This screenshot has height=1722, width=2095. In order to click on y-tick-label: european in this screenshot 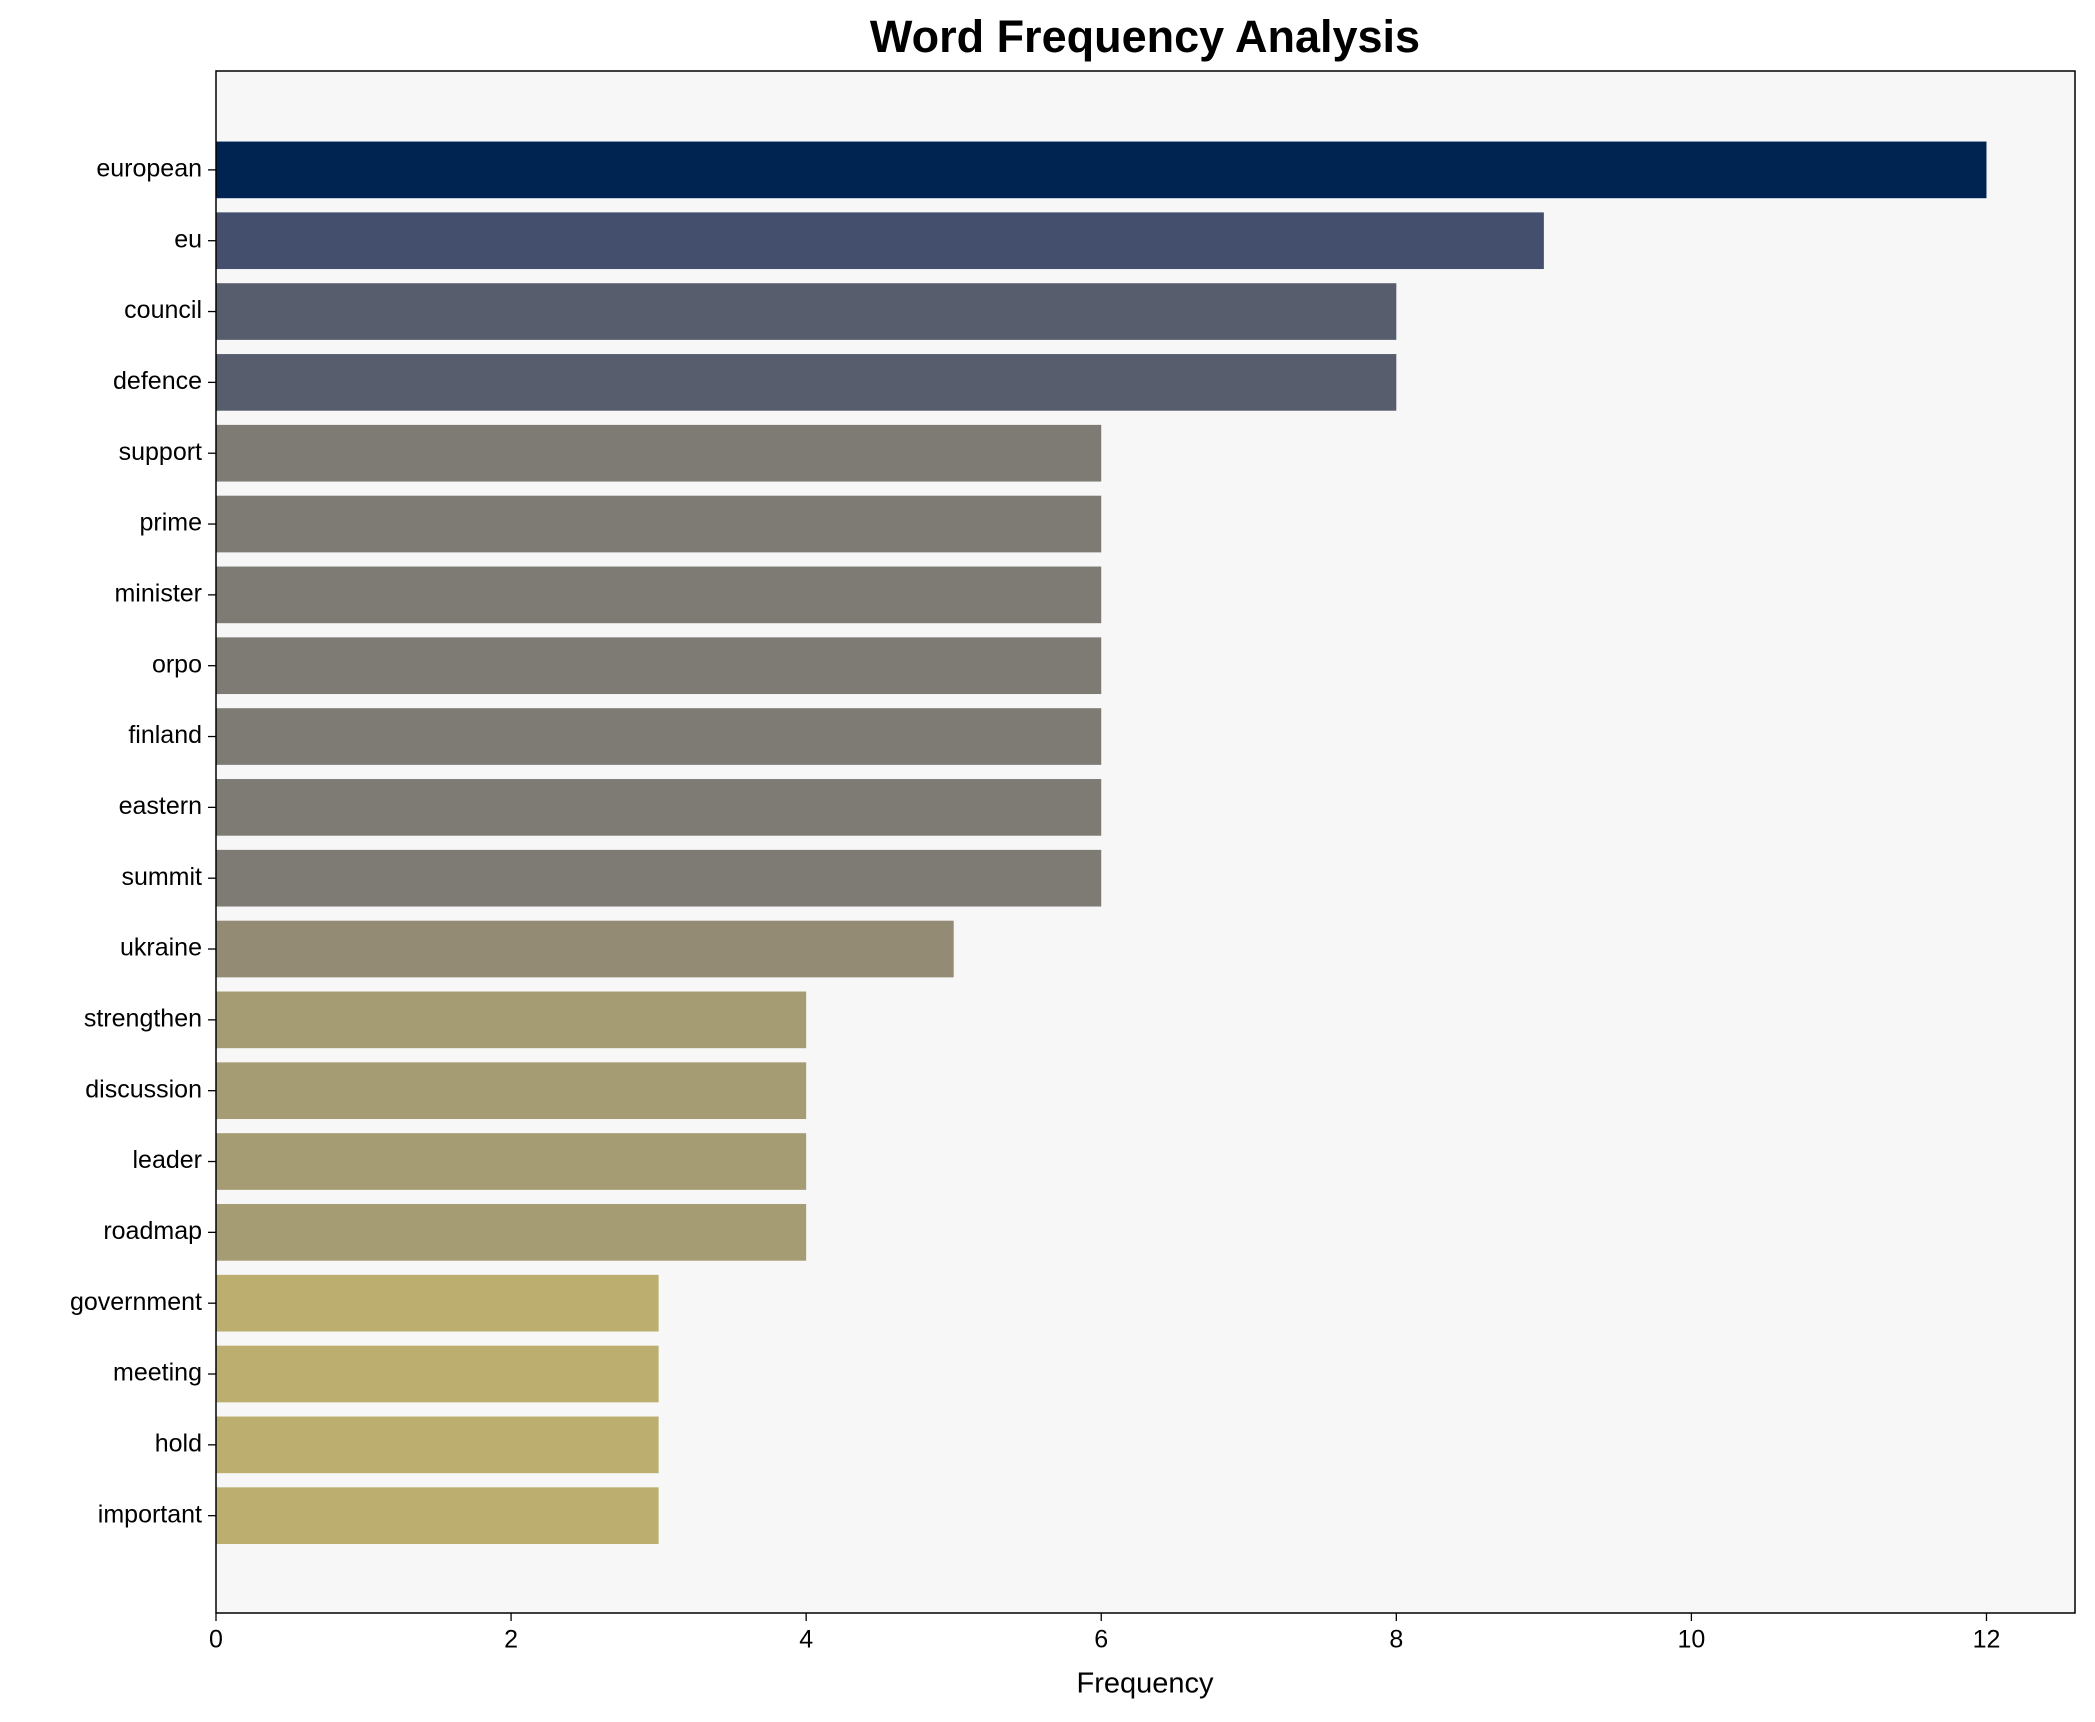, I will do `click(149, 168)`.